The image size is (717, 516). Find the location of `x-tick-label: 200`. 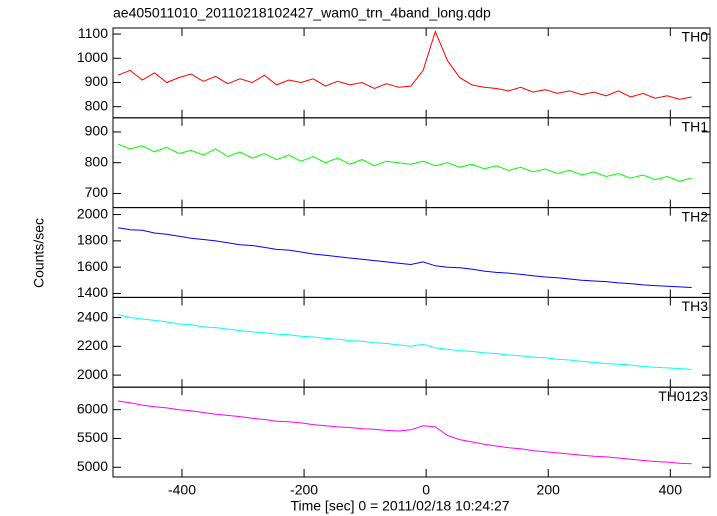

x-tick-label: 200 is located at coordinates (549, 490).